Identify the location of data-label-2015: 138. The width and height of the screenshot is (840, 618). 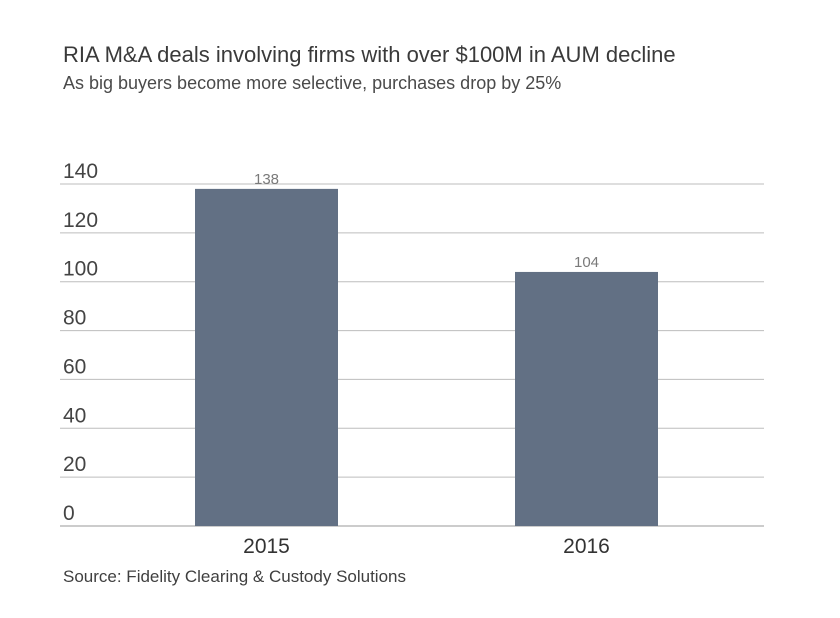
(266, 179).